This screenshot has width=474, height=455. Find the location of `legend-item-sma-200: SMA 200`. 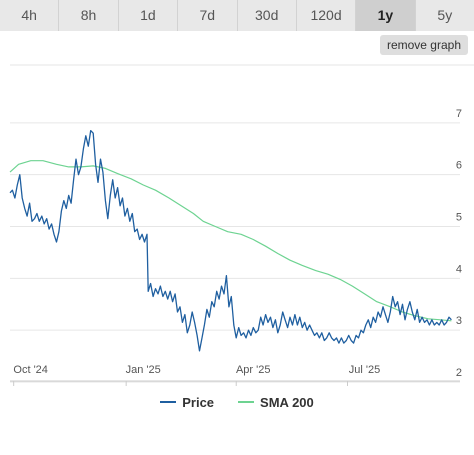

legend-item-sma-200: SMA 200 is located at coordinates (276, 402).